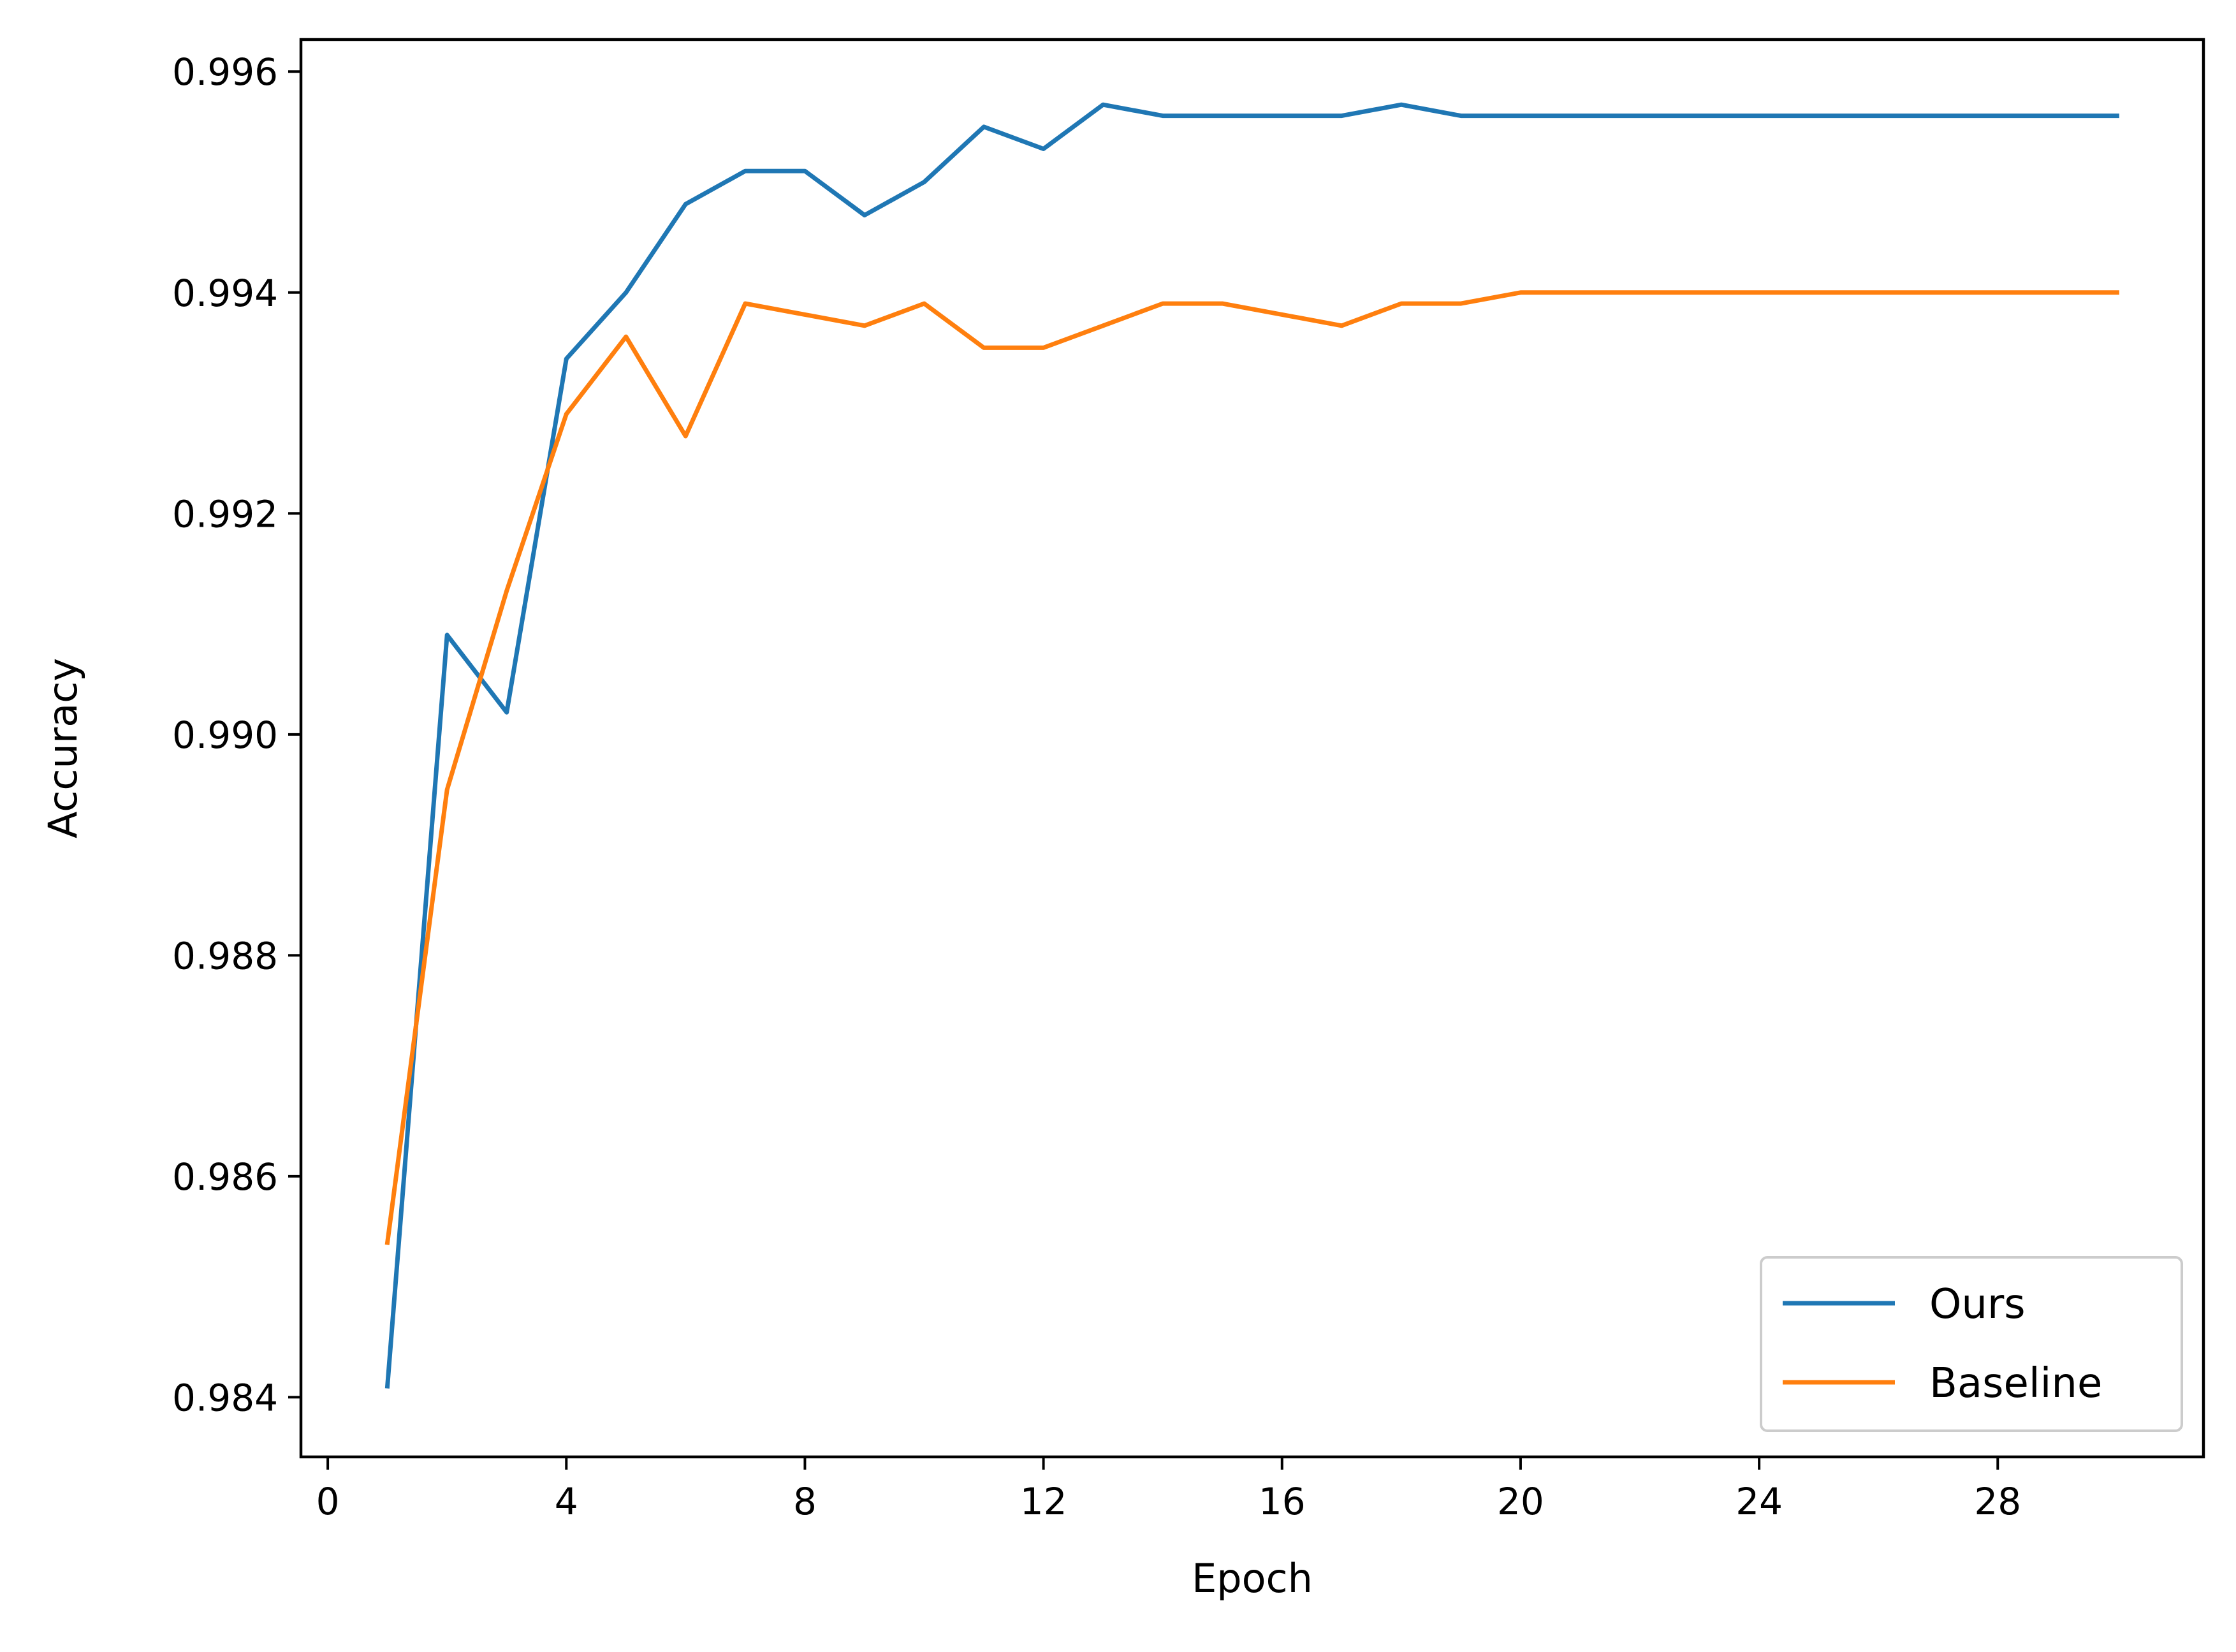  I want to click on y-axis-label: Accuracy, so click(63, 748).